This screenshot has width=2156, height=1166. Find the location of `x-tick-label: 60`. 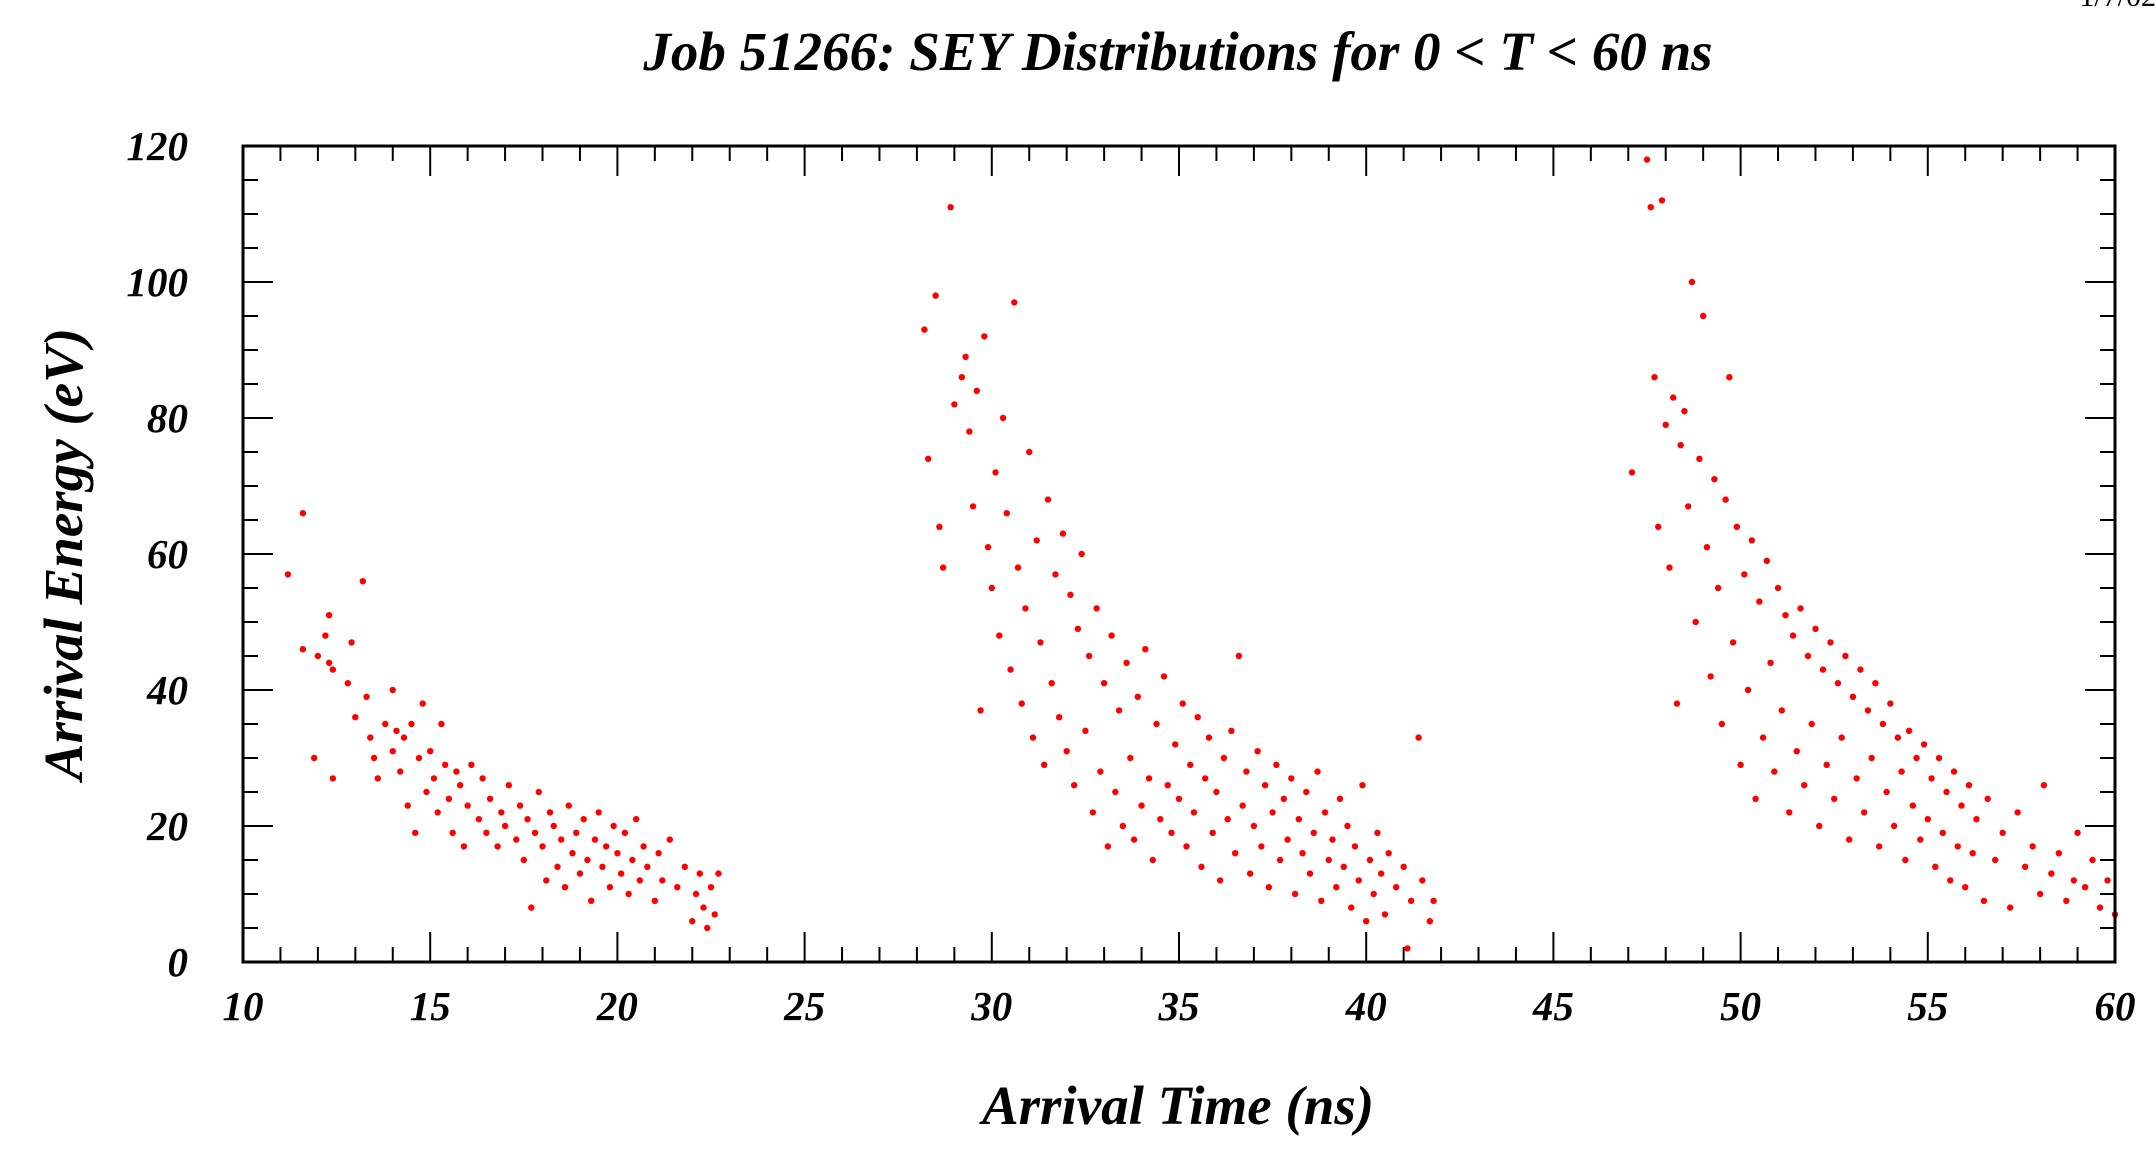

x-tick-label: 60 is located at coordinates (2115, 1006).